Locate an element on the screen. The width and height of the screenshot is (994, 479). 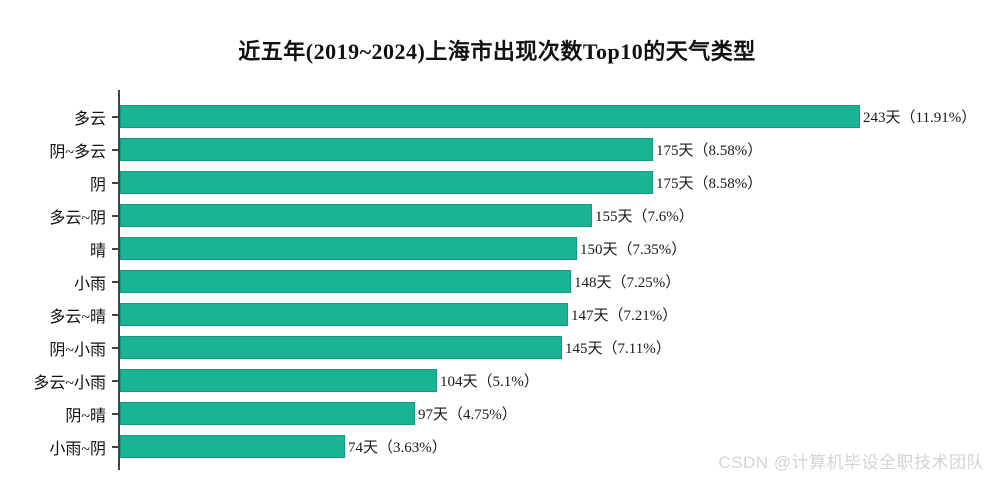
category-label: 多云~晴 is located at coordinates (77, 317).